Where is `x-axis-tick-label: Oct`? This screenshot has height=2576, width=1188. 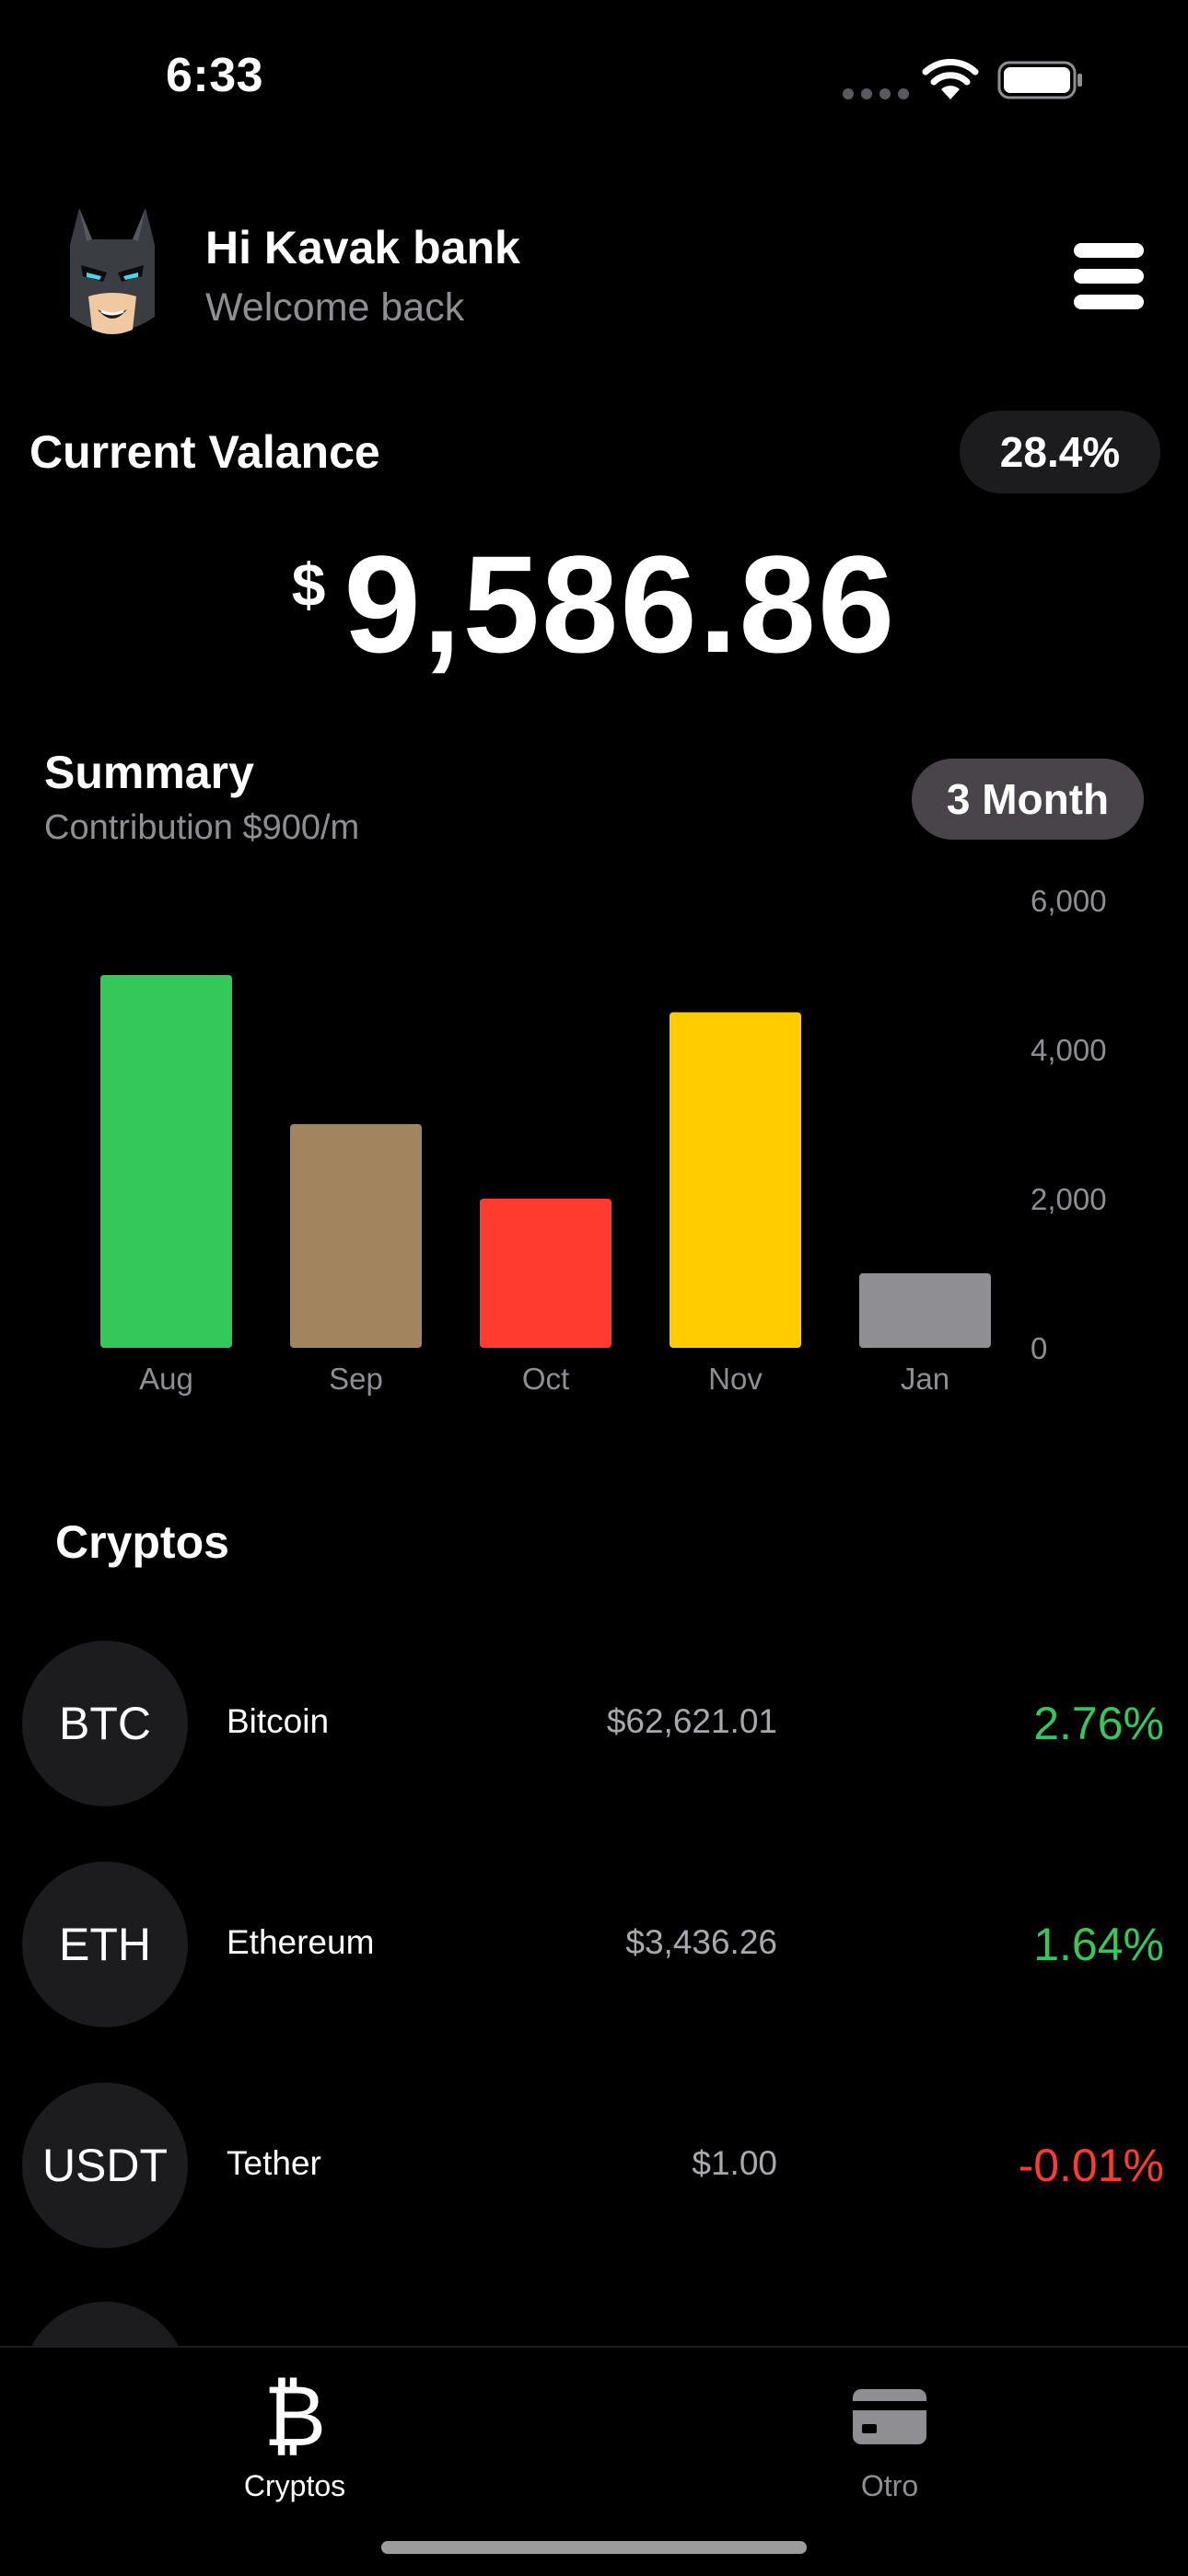
x-axis-tick-label: Oct is located at coordinates (545, 1379).